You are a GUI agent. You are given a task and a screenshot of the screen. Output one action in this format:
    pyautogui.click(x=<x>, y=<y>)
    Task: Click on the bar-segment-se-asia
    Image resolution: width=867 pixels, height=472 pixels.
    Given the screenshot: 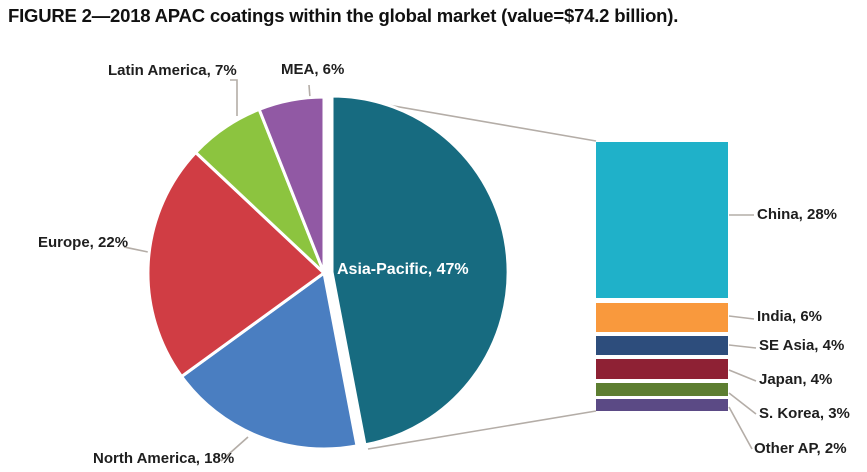 What is the action you would take?
    pyautogui.click(x=662, y=345)
    